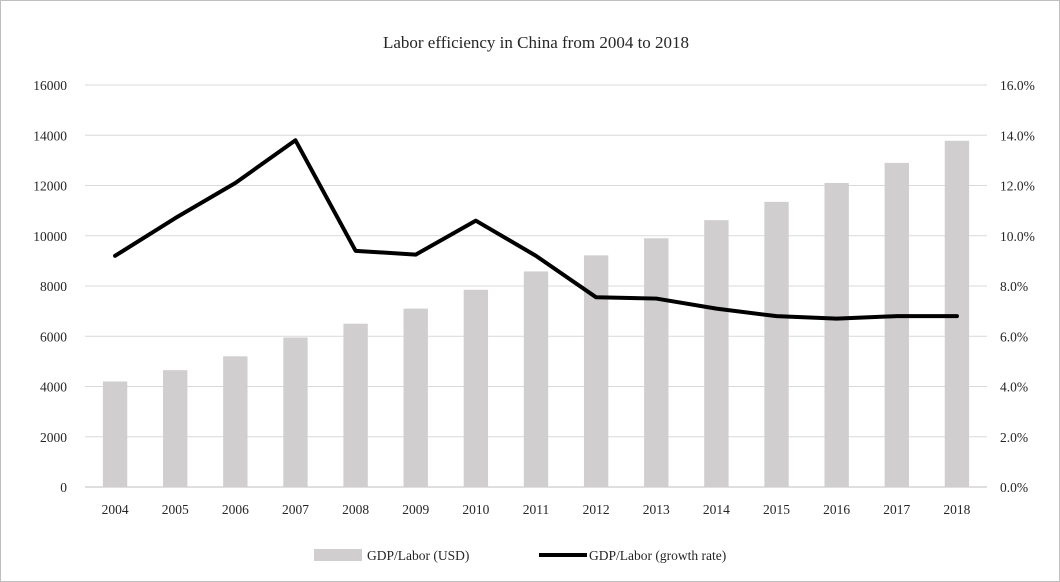 This screenshot has height=582, width=1060. Describe the element at coordinates (1014, 387) in the screenshot. I see `y-right-tick-label: 4.0%` at that location.